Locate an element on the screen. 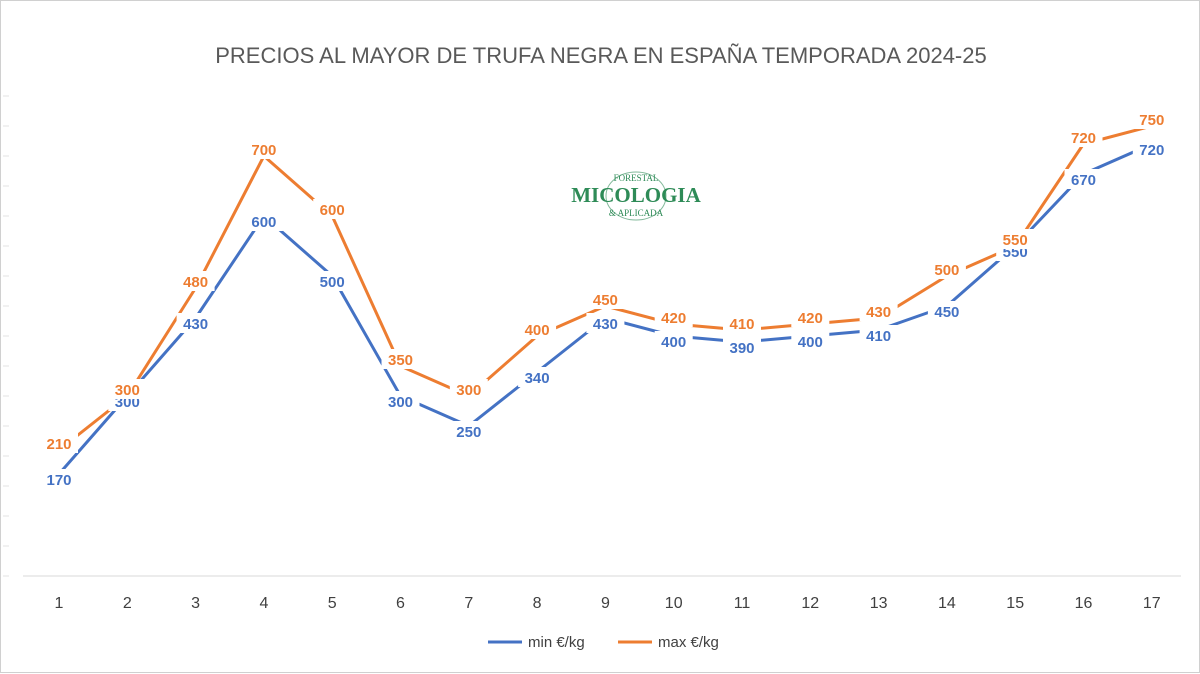 Image resolution: width=1200 pixels, height=674 pixels. data-label-max: 480 is located at coordinates (195, 282).